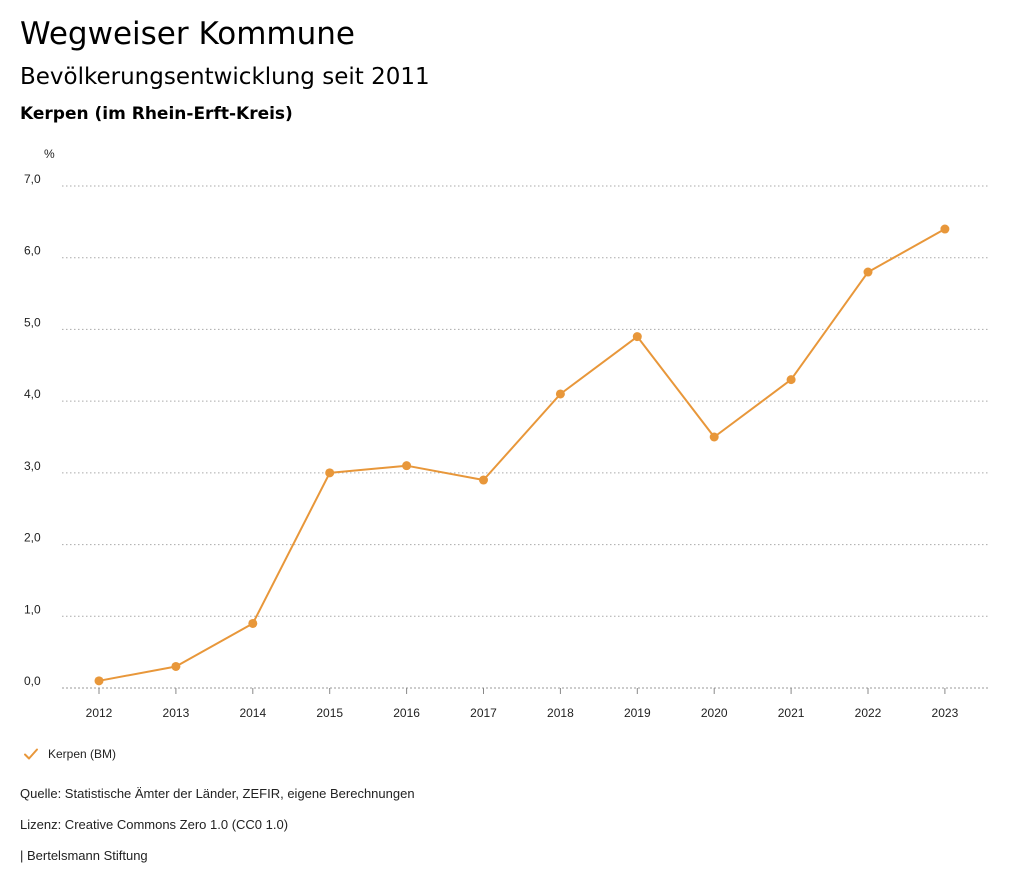 The width and height of the screenshot is (1024, 888). What do you see at coordinates (99, 713) in the screenshot?
I see `x-tick-label: 2012` at bounding box center [99, 713].